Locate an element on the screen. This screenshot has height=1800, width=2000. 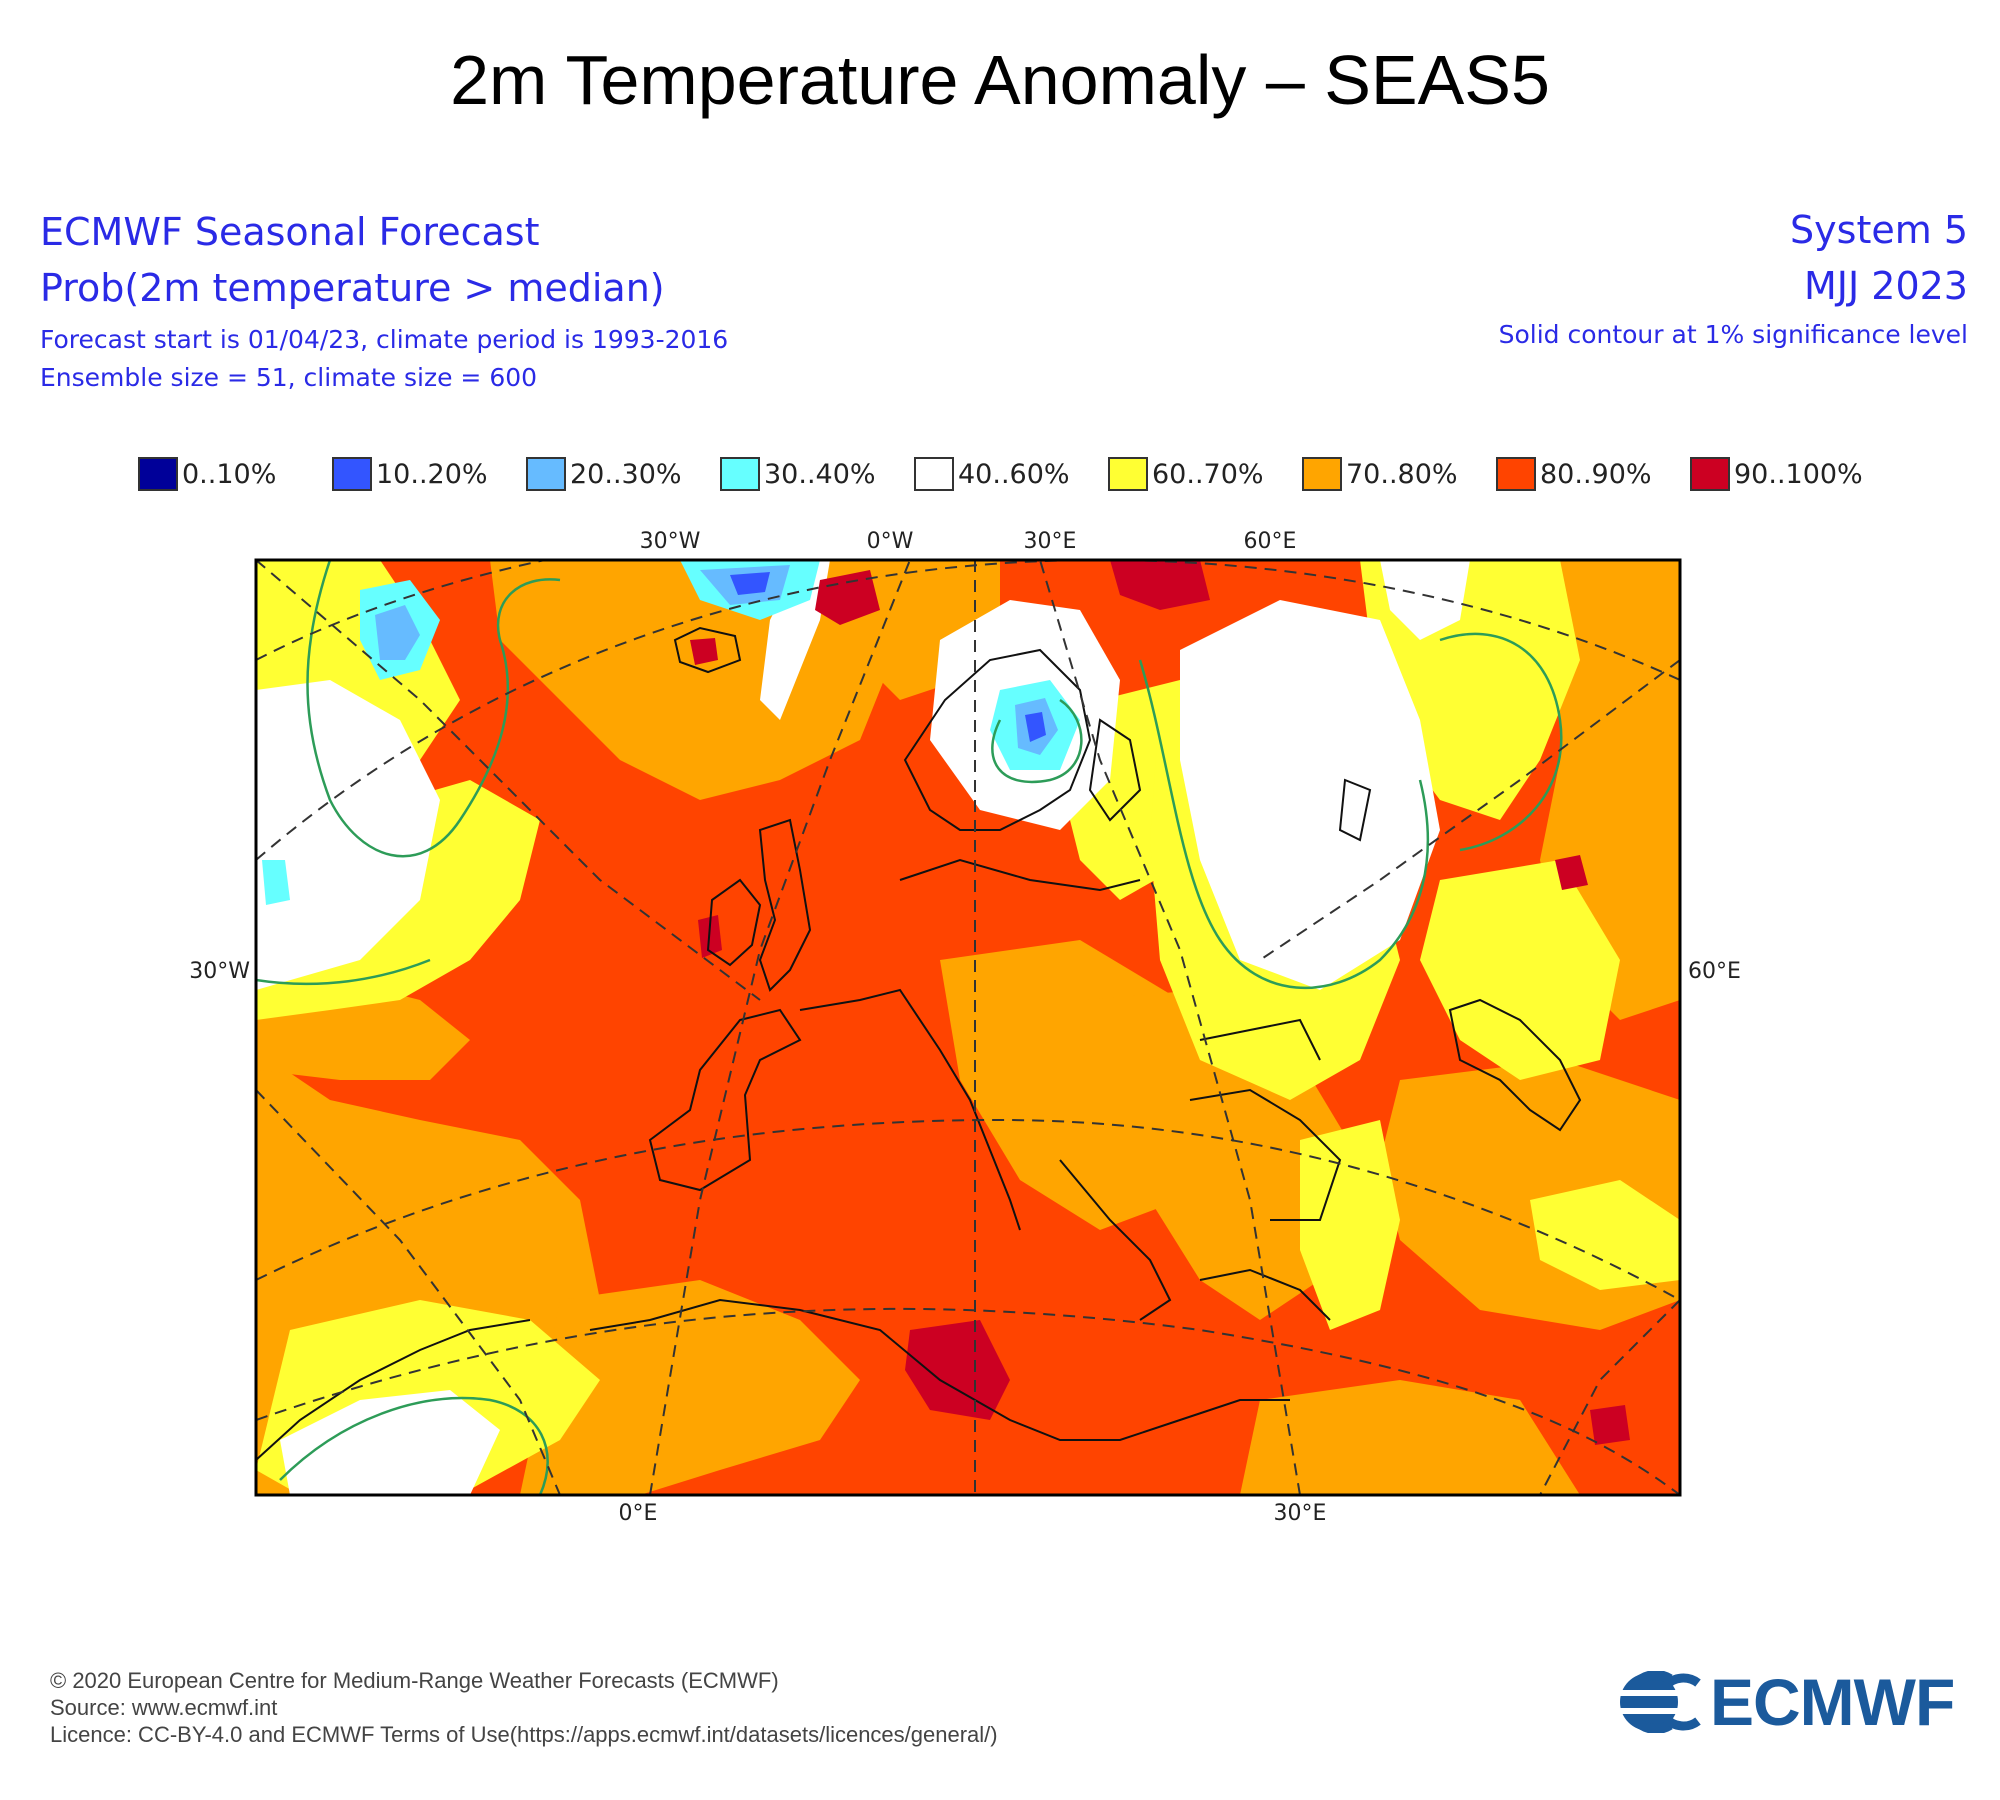
field-60-70-kazakh is located at coordinates (1520, 970).